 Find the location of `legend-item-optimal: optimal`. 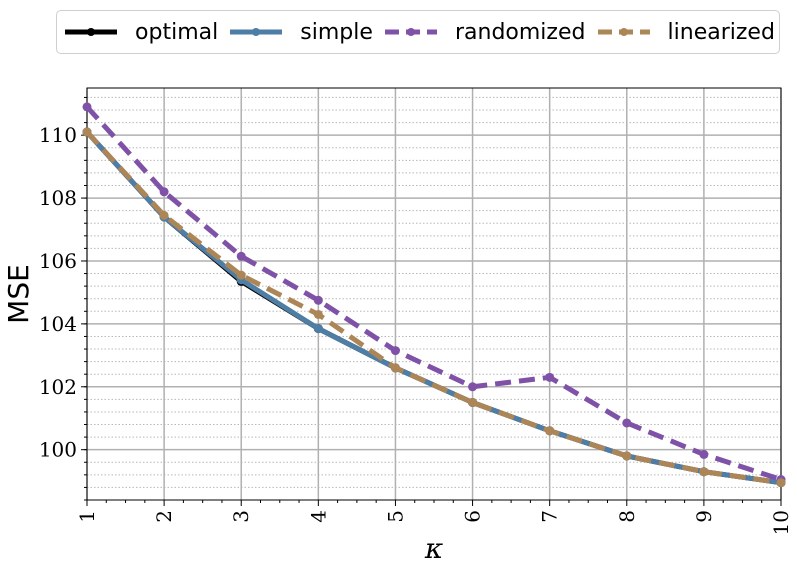

legend-item-optimal: optimal is located at coordinates (139, 32).